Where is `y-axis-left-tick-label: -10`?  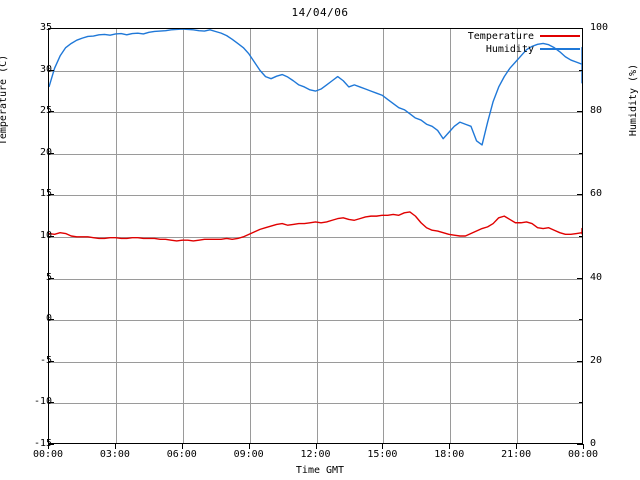
y-axis-left-tick-label: -10 is located at coordinates (42, 402).